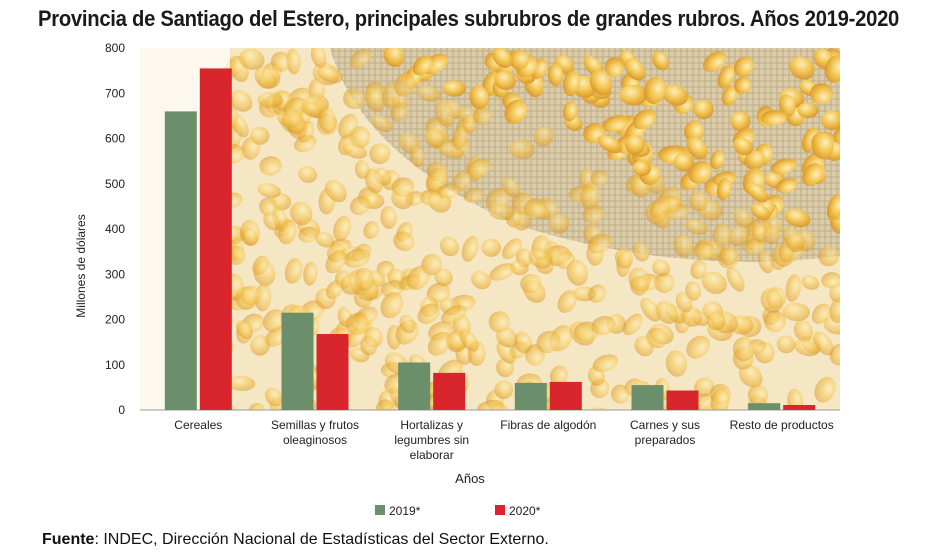  What do you see at coordinates (115, 93) in the screenshot?
I see `y-tick-label: 700` at bounding box center [115, 93].